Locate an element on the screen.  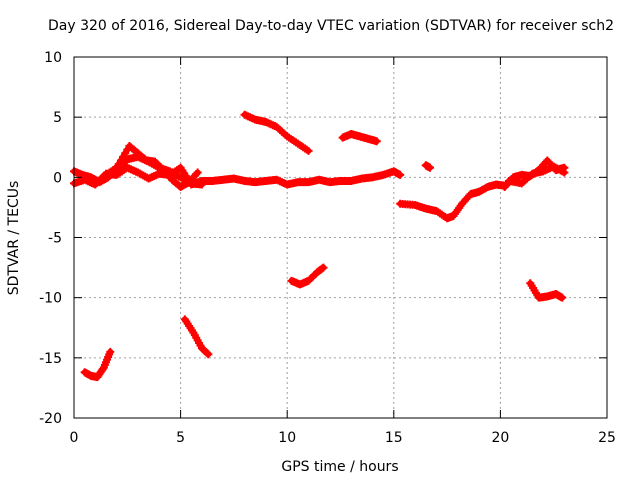
series-late-band-b is located at coordinates (536, 175).